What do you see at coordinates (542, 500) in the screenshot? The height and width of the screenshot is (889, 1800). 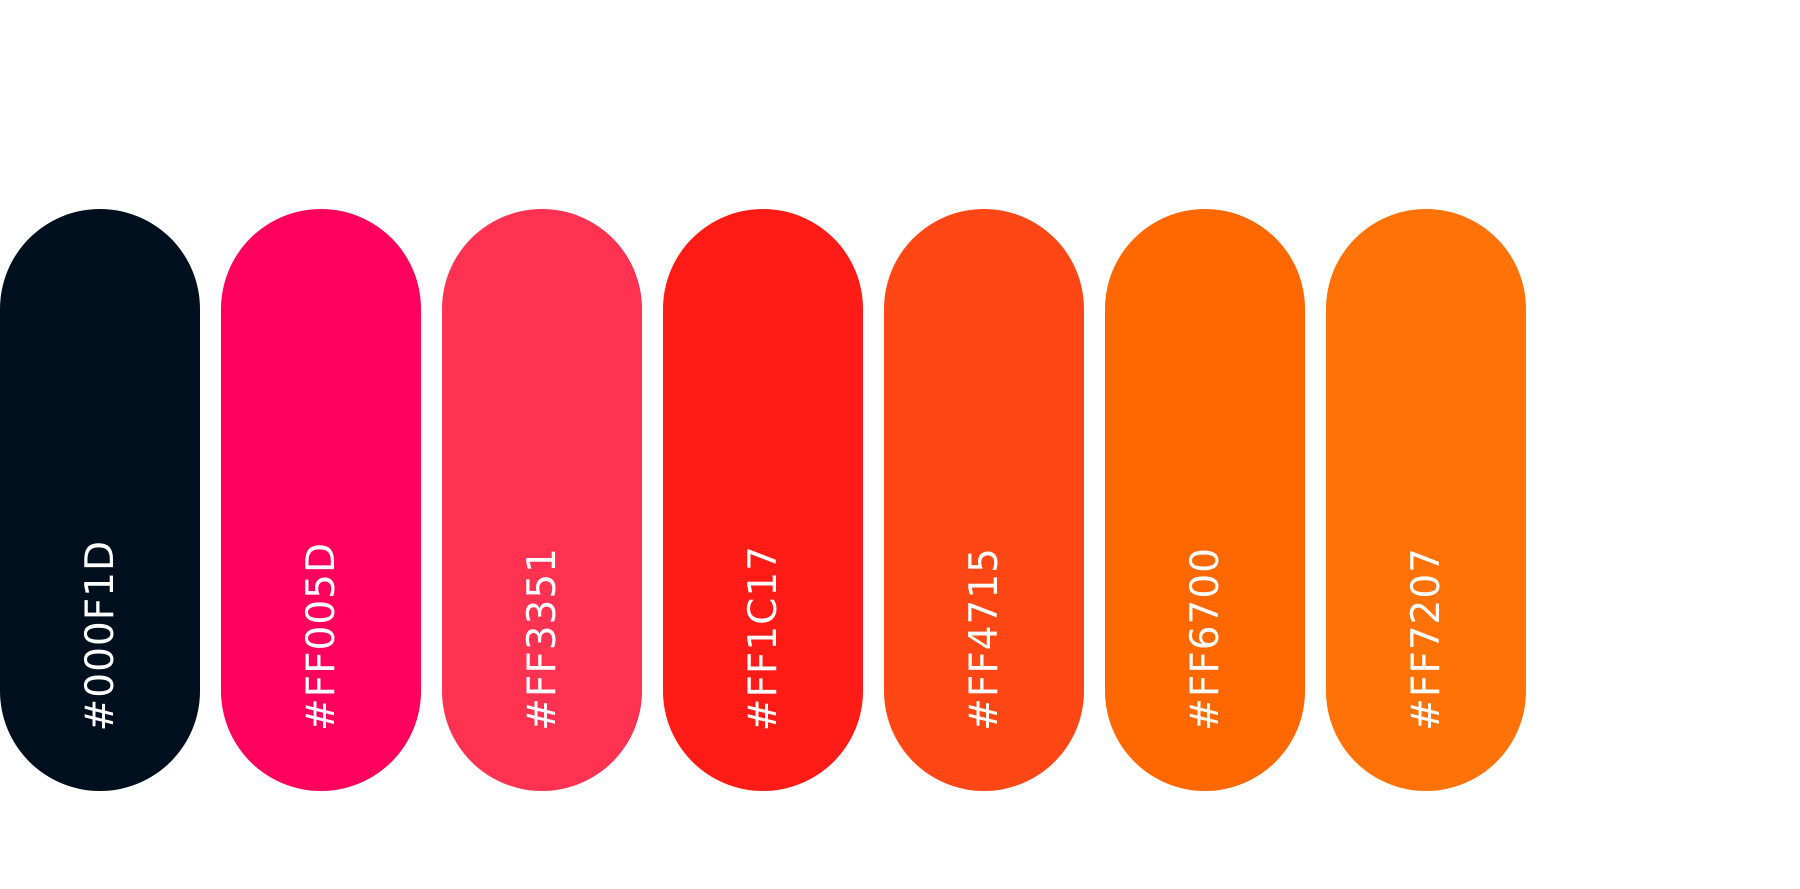 I see `color-swatch: #FF3351` at bounding box center [542, 500].